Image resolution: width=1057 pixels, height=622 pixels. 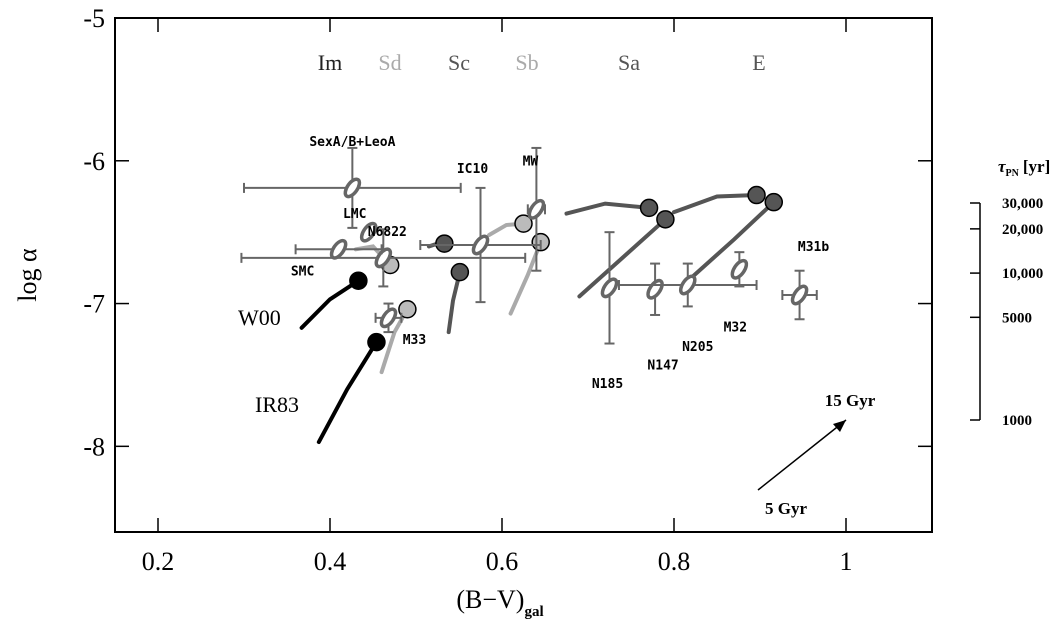 I want to click on annotation: 5 Gyr, so click(x=786, y=508).